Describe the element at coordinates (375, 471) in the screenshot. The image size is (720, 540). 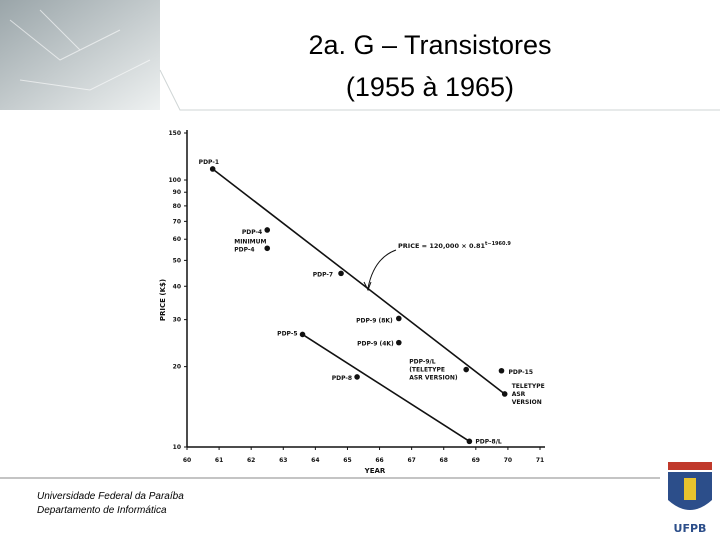
I see `x-axis-label: YEAR` at that location.